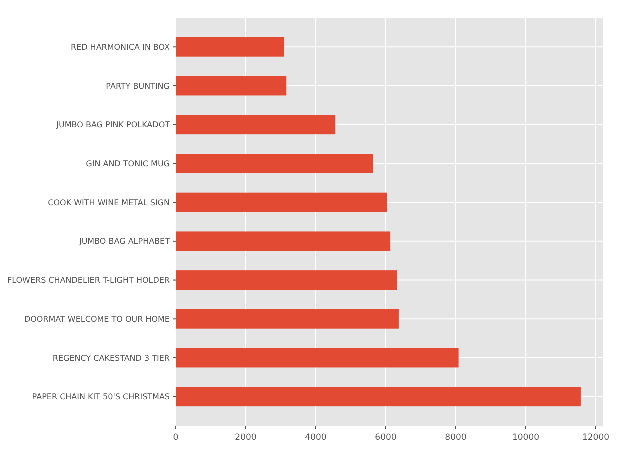  What do you see at coordinates (97, 319) in the screenshot?
I see `y-tick-label: DOORMAT WELCOME TO OUR HOME` at bounding box center [97, 319].